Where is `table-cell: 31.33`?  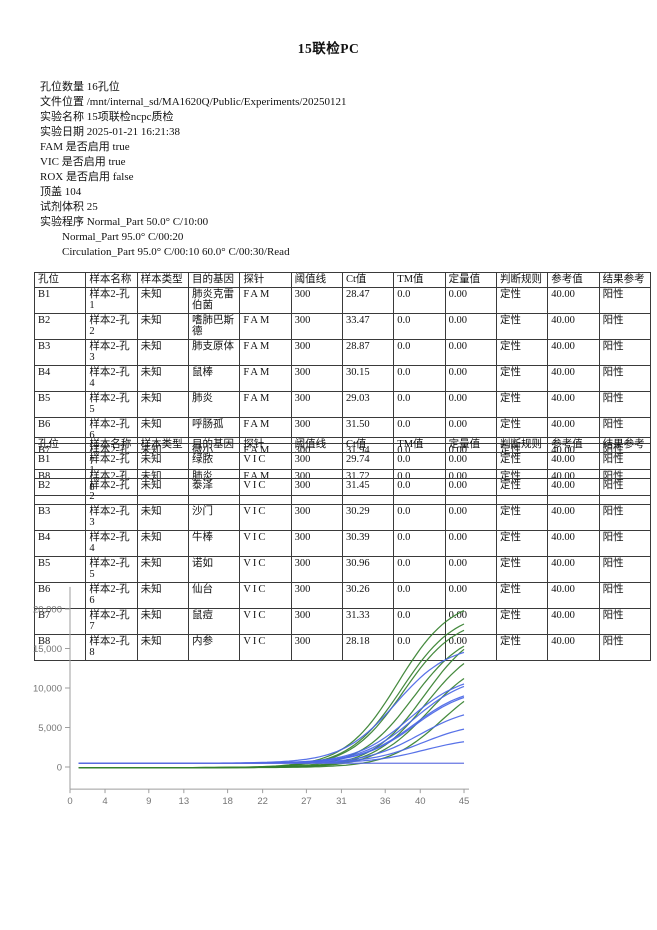 table-cell: 31.33 is located at coordinates (368, 621).